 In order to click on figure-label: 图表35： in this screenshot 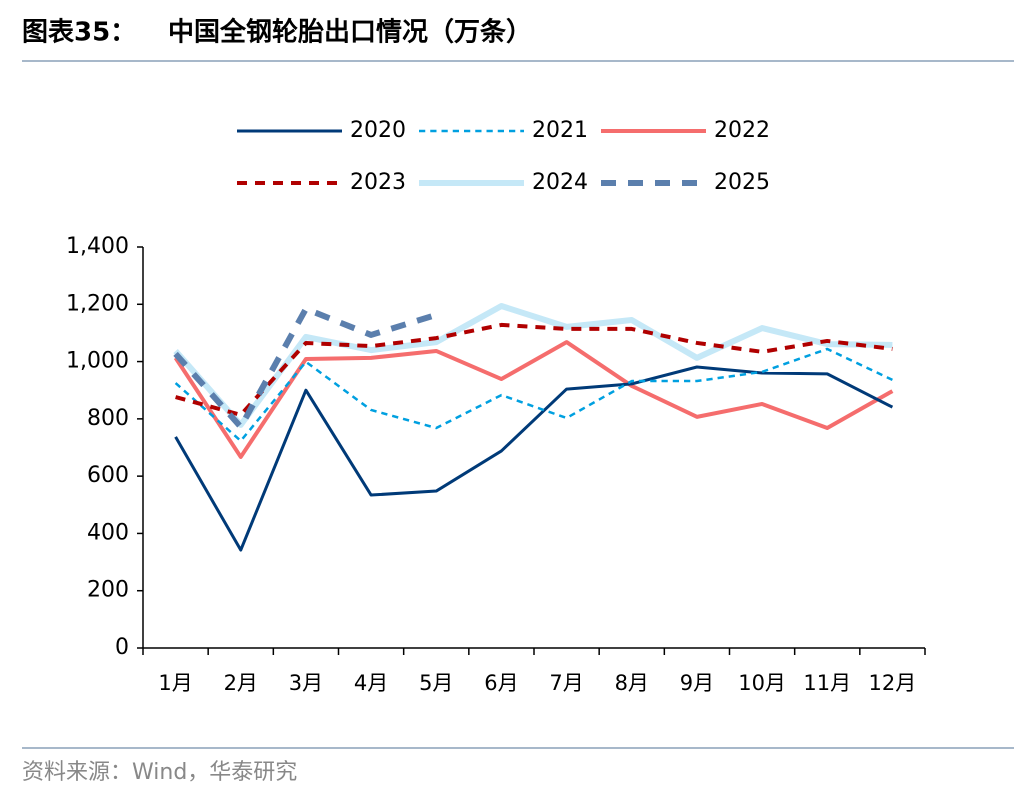, I will do `click(79, 33)`.